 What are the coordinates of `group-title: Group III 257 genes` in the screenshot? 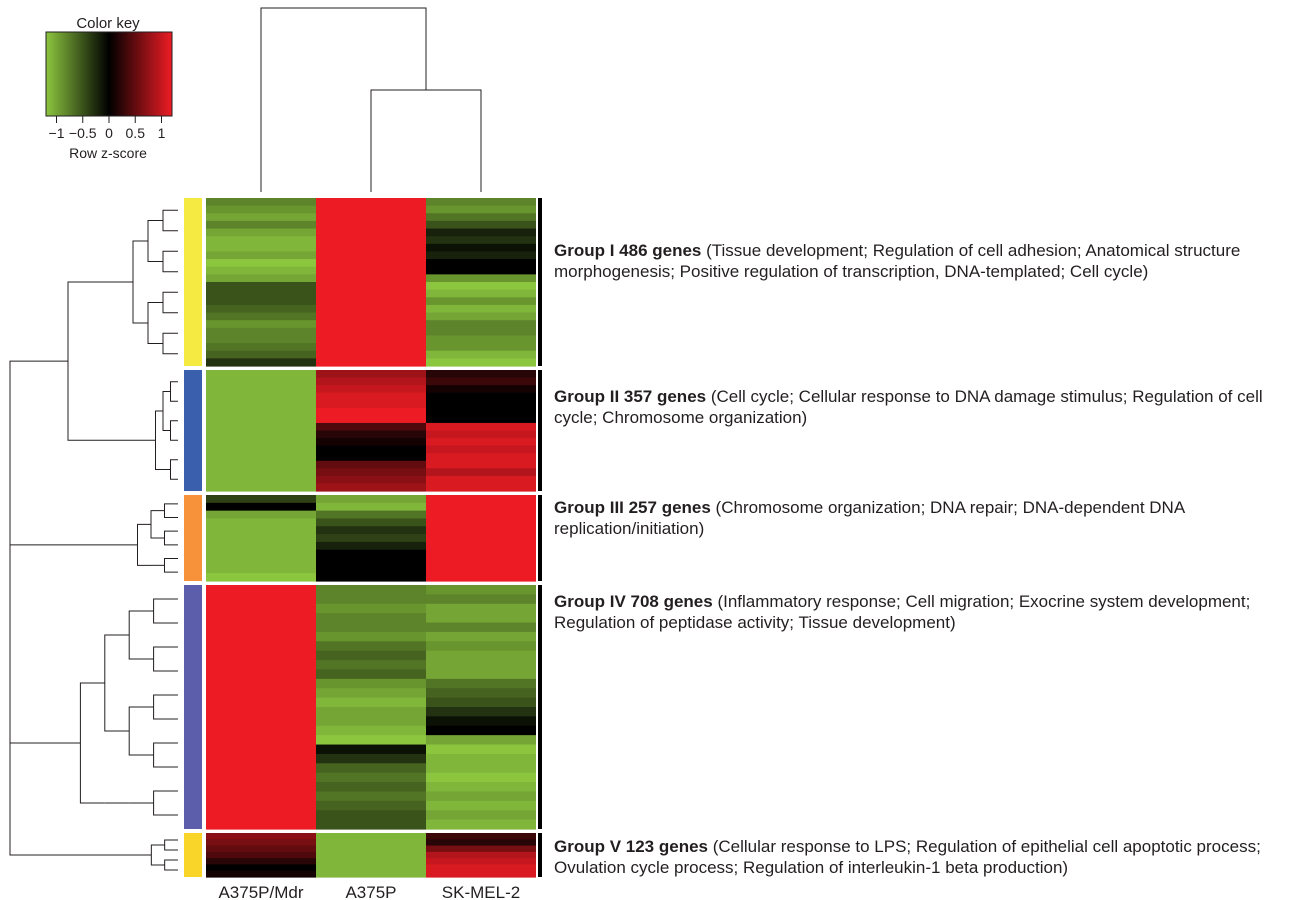 It's located at (632, 507).